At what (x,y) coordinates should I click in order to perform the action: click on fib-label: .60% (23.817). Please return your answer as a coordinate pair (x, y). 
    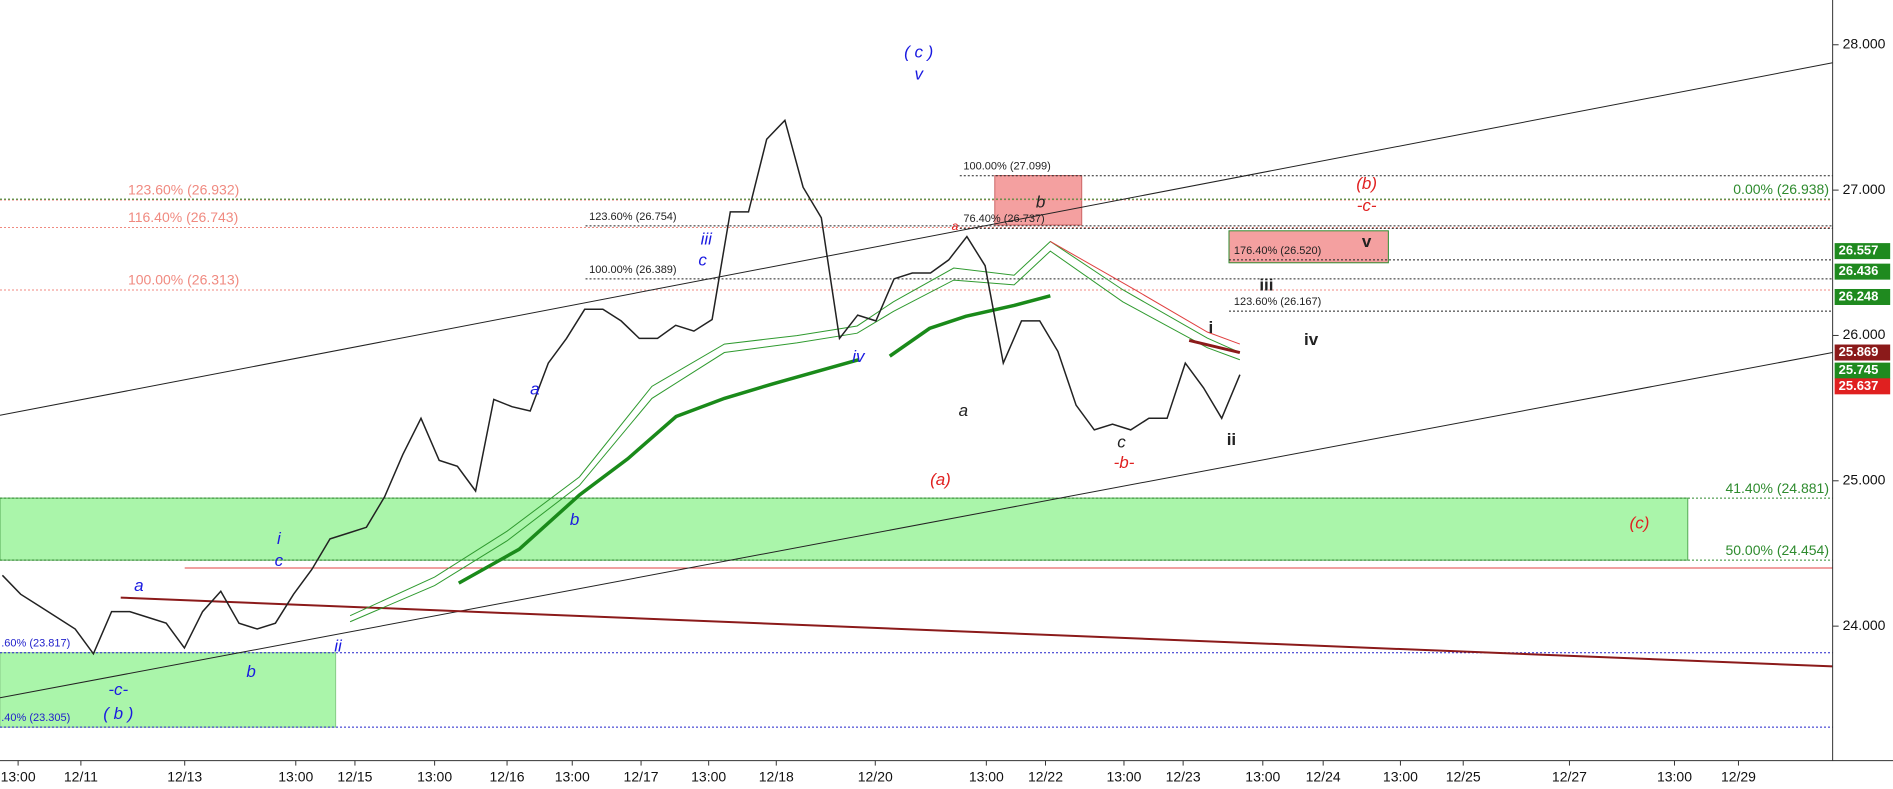
    Looking at the image, I should click on (35, 644).